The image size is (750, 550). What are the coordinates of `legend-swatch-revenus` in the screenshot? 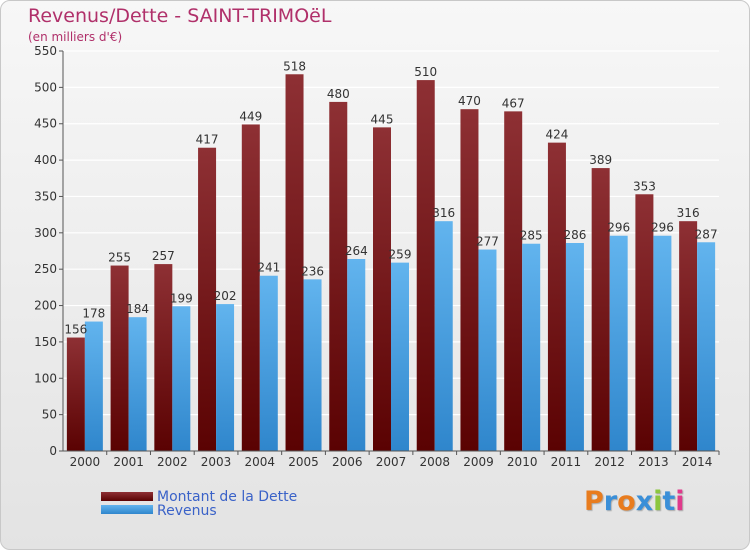 It's located at (127, 509).